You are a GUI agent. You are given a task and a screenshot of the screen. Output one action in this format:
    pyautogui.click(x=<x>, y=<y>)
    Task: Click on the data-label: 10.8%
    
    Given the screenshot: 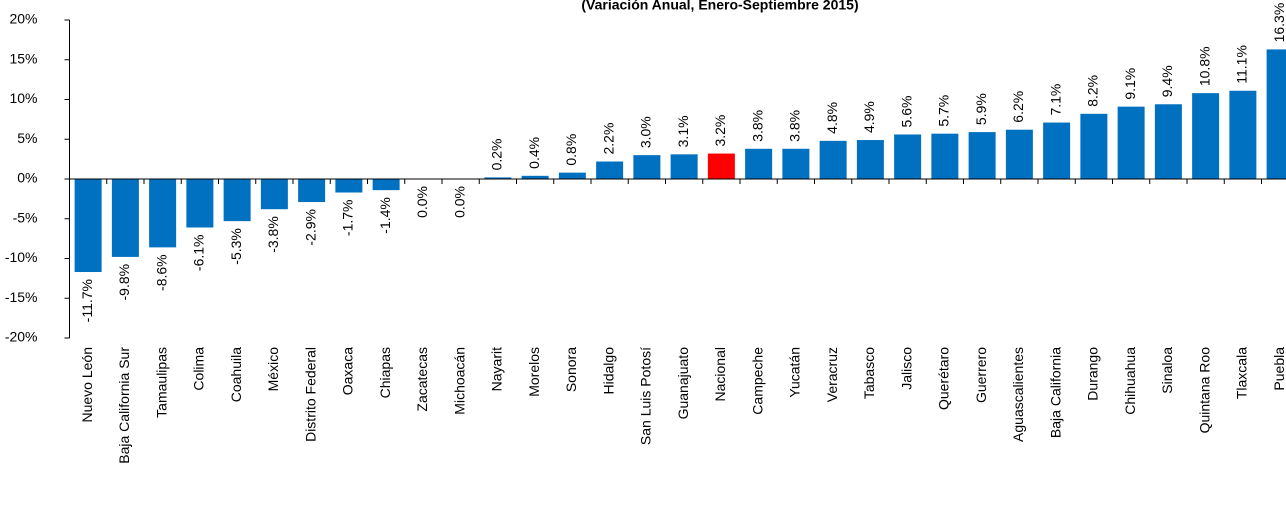 What is the action you would take?
    pyautogui.click(x=1204, y=66)
    